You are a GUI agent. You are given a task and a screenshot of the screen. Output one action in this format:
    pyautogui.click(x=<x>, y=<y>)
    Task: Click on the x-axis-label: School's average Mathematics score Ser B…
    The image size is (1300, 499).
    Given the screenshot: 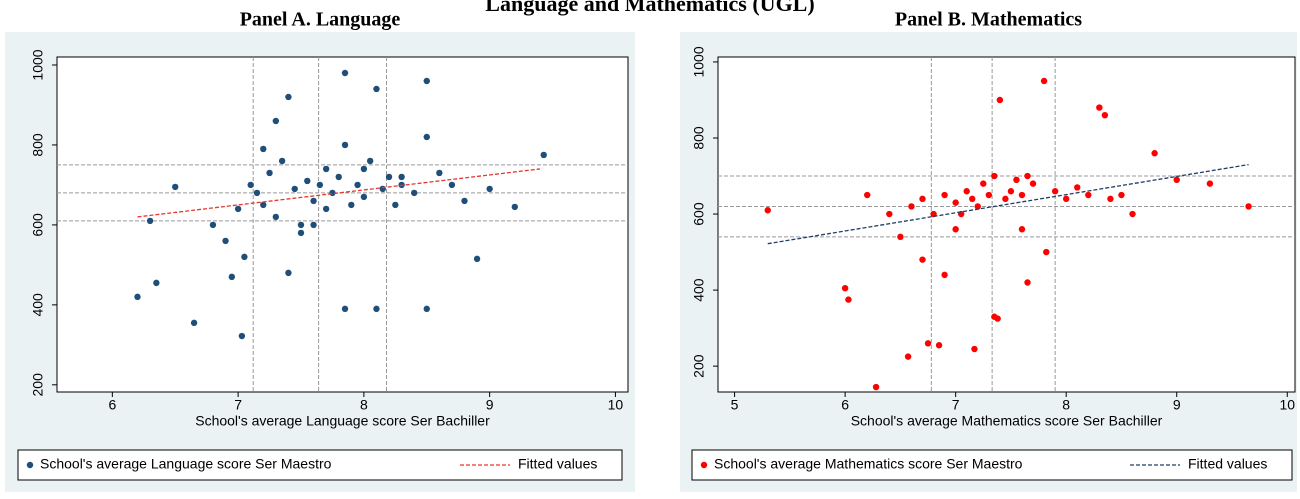 What is the action you would take?
    pyautogui.click(x=1007, y=421)
    